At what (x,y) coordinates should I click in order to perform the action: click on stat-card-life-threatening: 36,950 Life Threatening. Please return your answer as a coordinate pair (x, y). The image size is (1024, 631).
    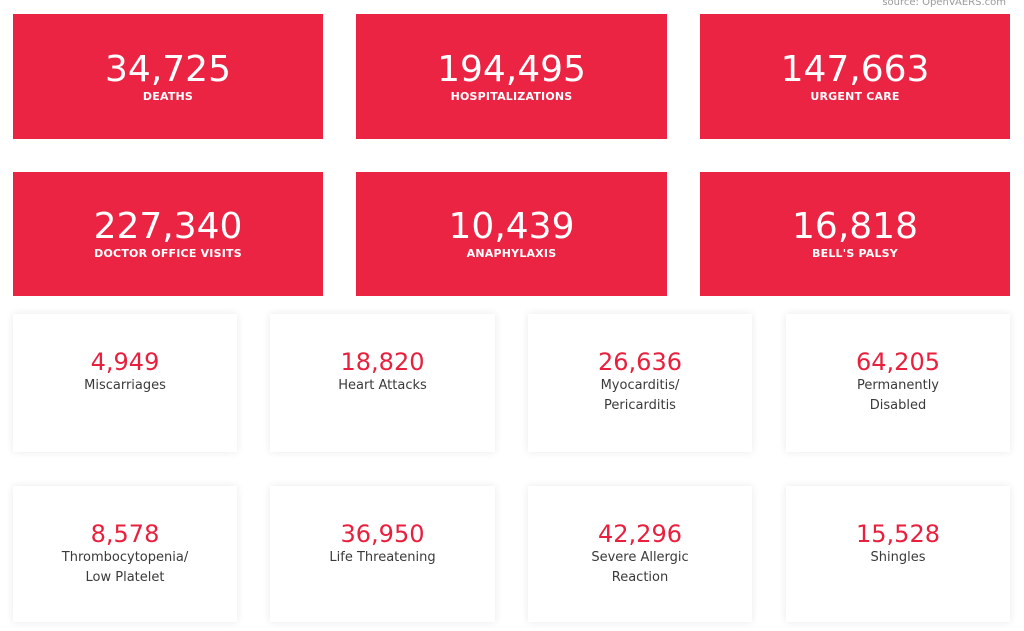
    Looking at the image, I should click on (382, 554).